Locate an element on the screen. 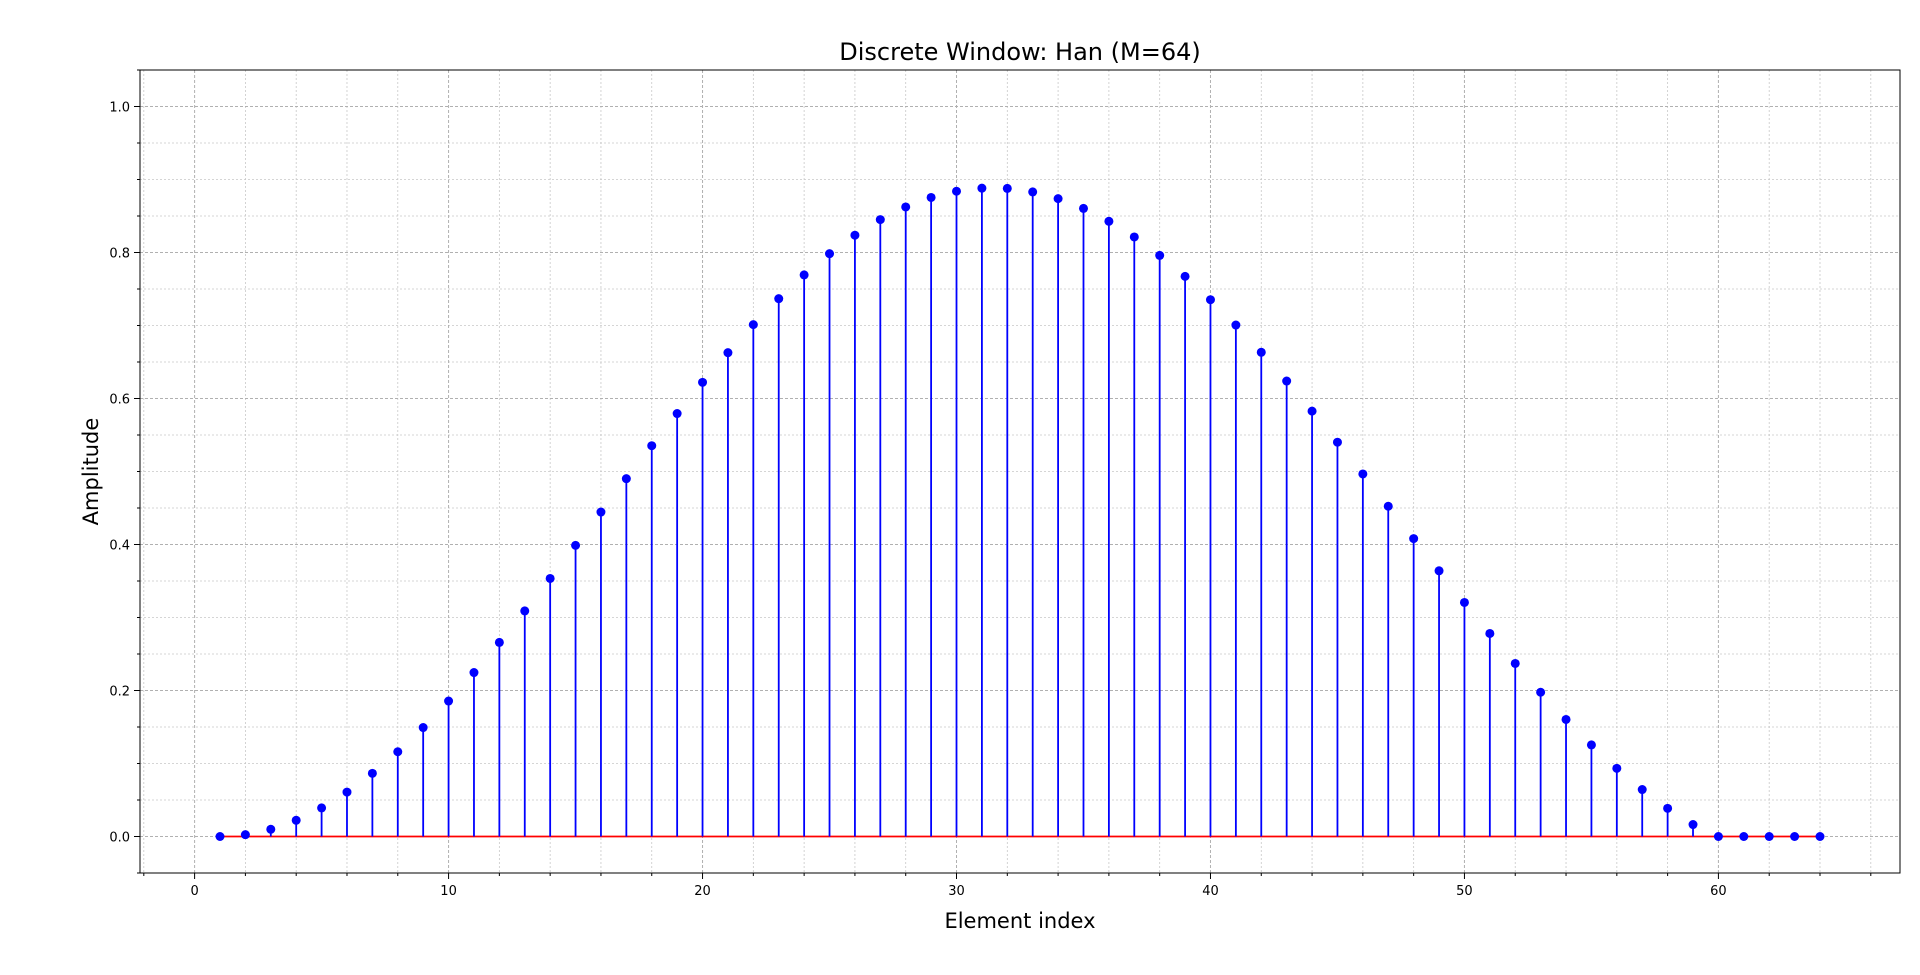 Image resolution: width=1920 pixels, height=975 pixels. x-tick-label: 20 is located at coordinates (702, 891).